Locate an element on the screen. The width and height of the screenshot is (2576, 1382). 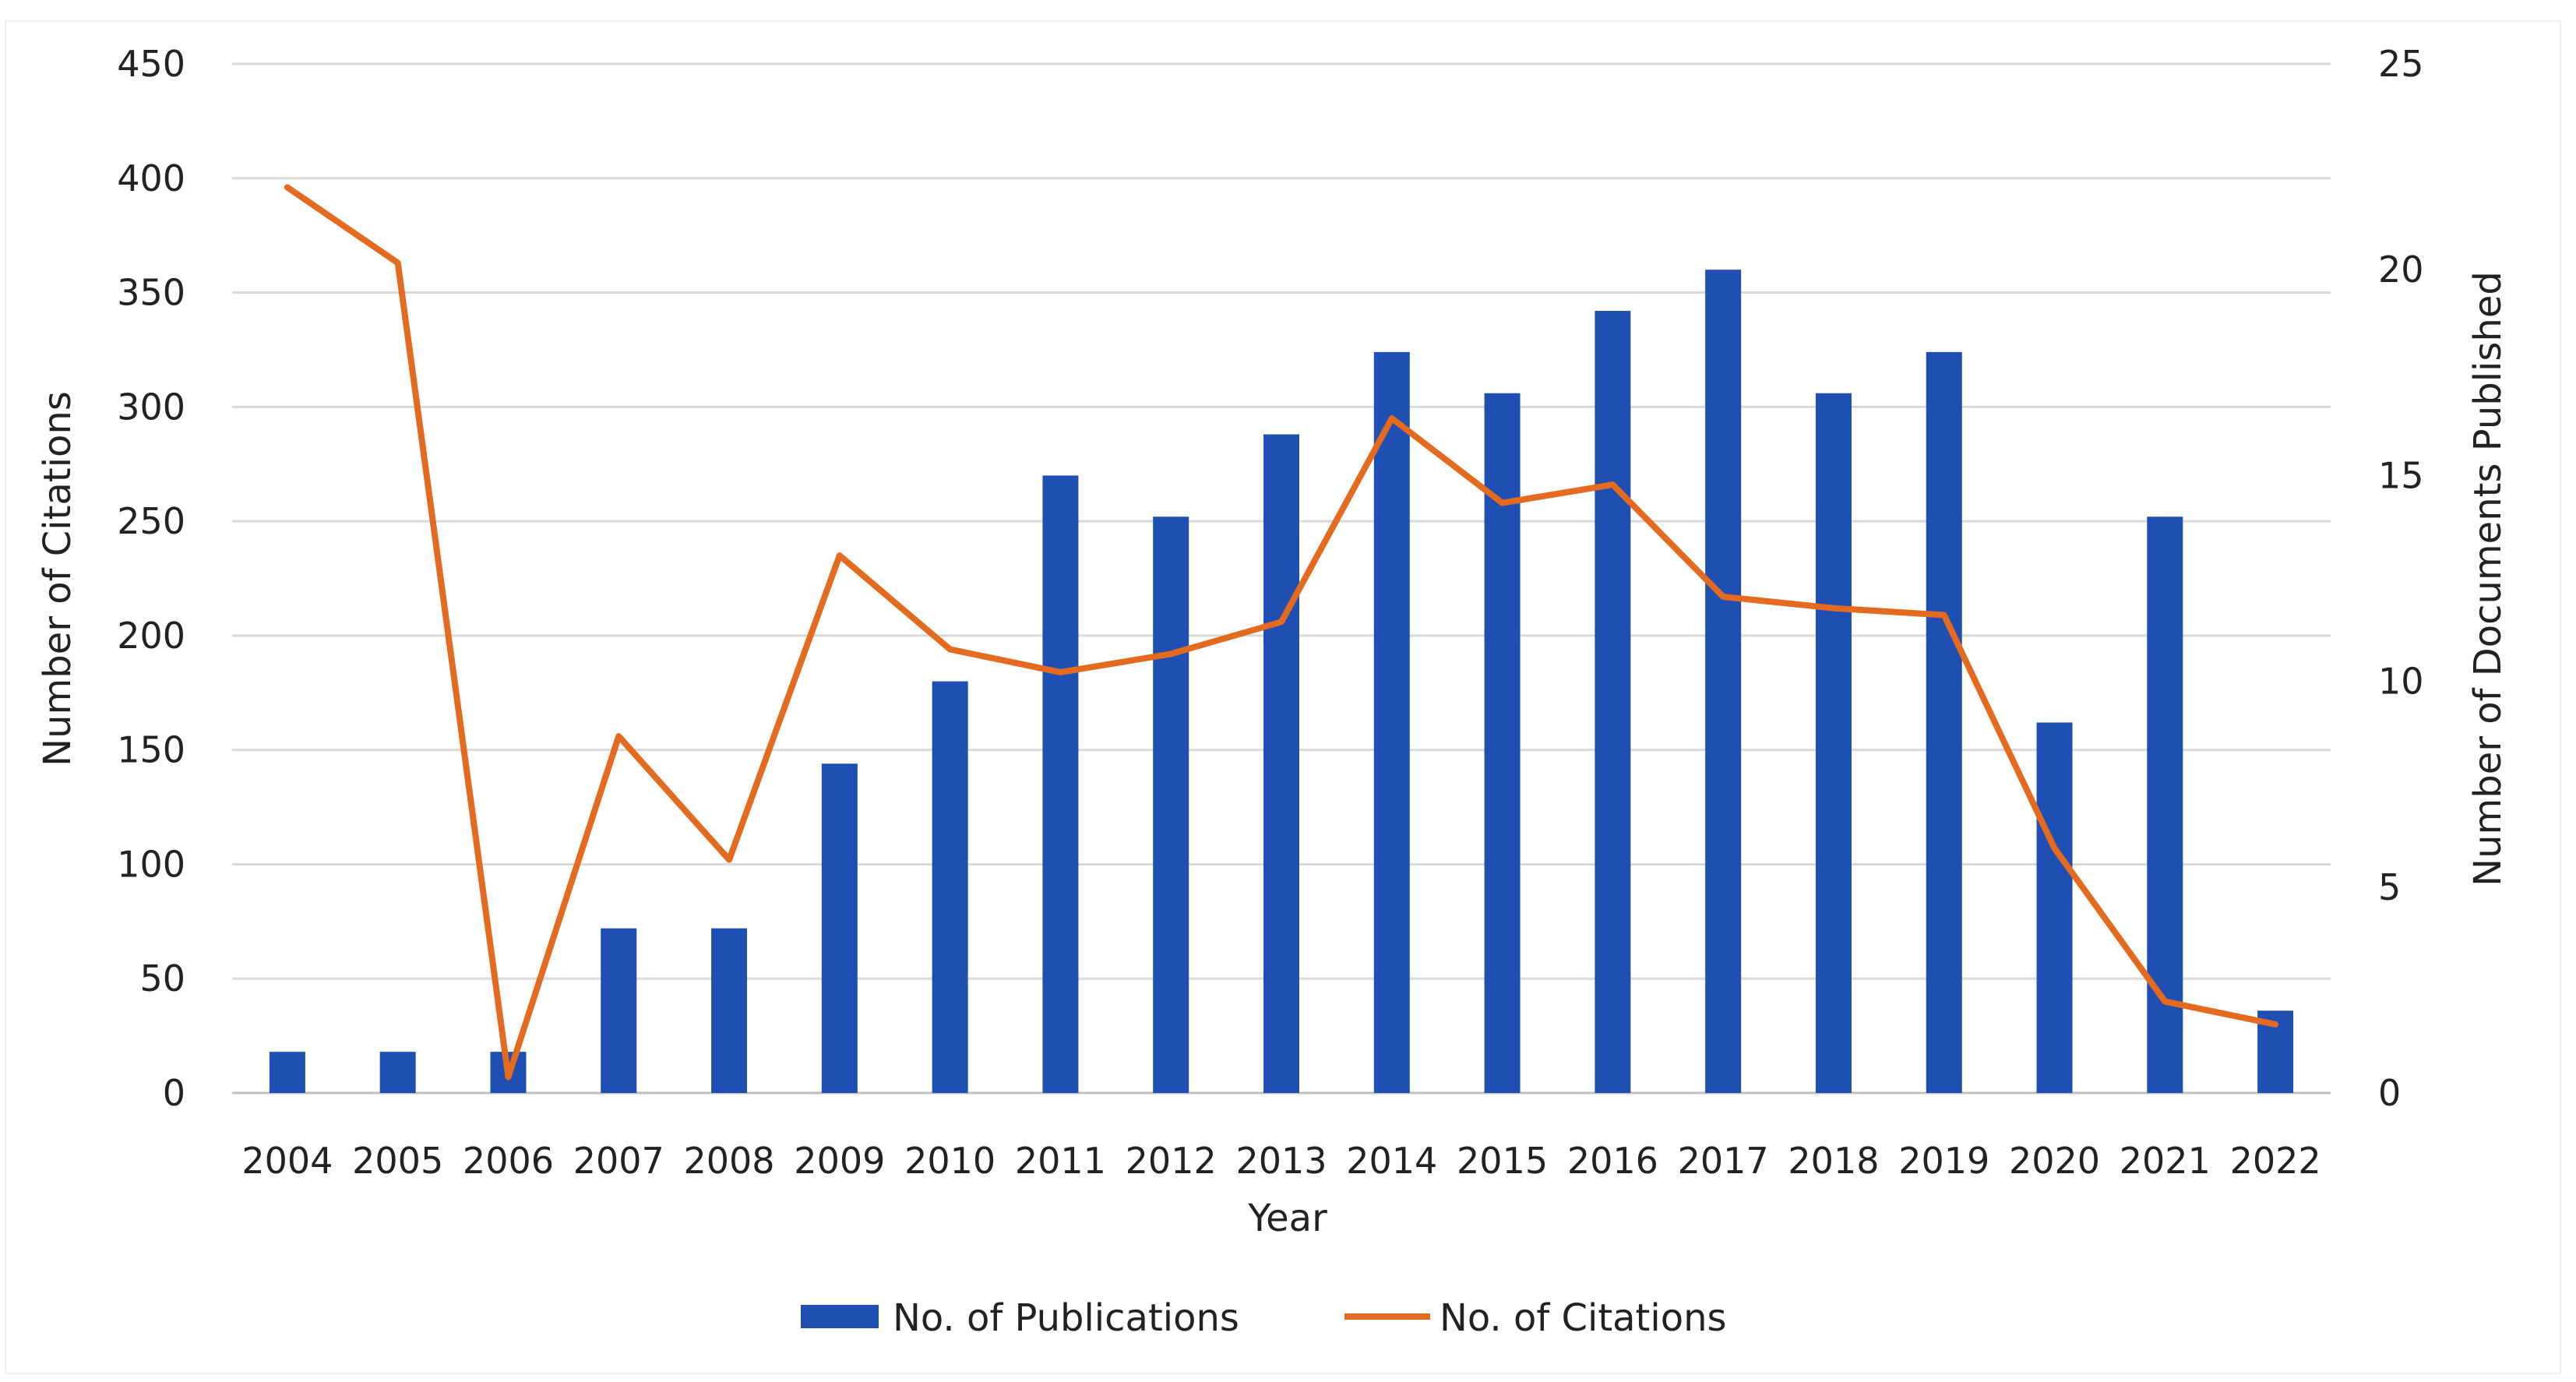
left-tick-label: 150 is located at coordinates (151, 750).